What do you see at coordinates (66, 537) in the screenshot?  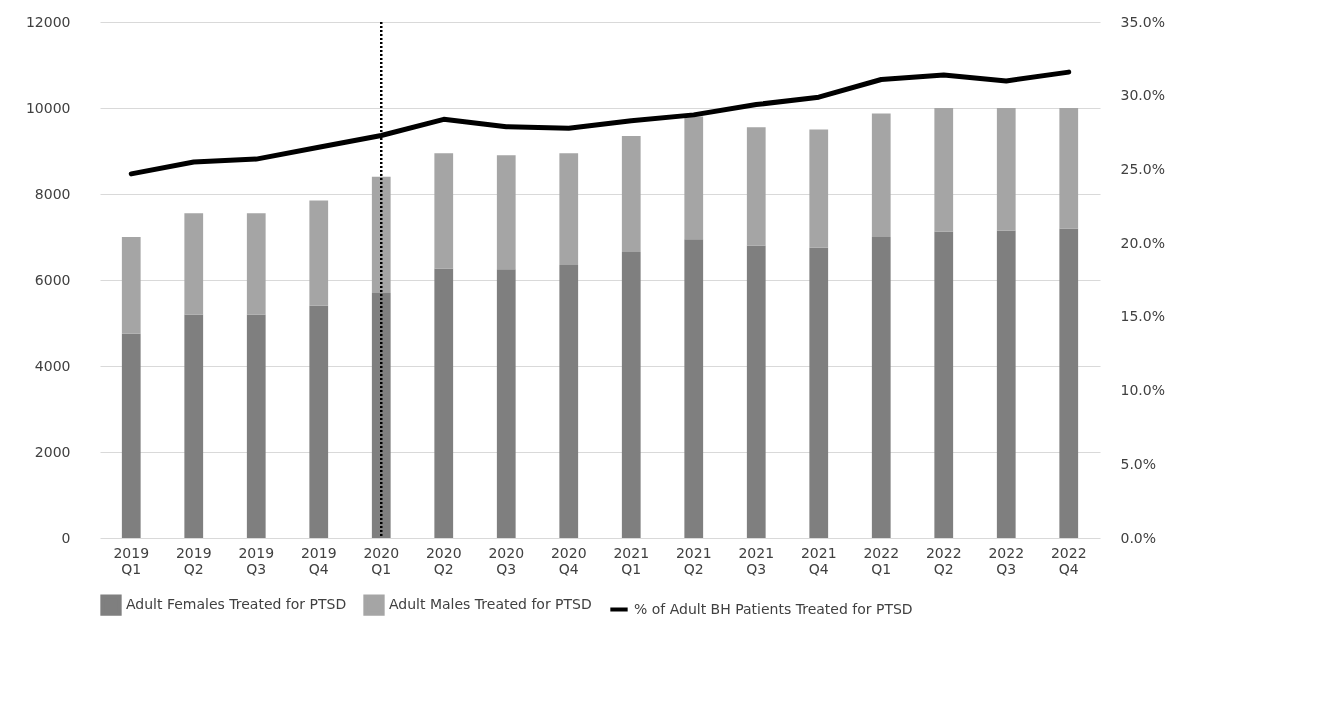 I see `y-tick-label: 0` at bounding box center [66, 537].